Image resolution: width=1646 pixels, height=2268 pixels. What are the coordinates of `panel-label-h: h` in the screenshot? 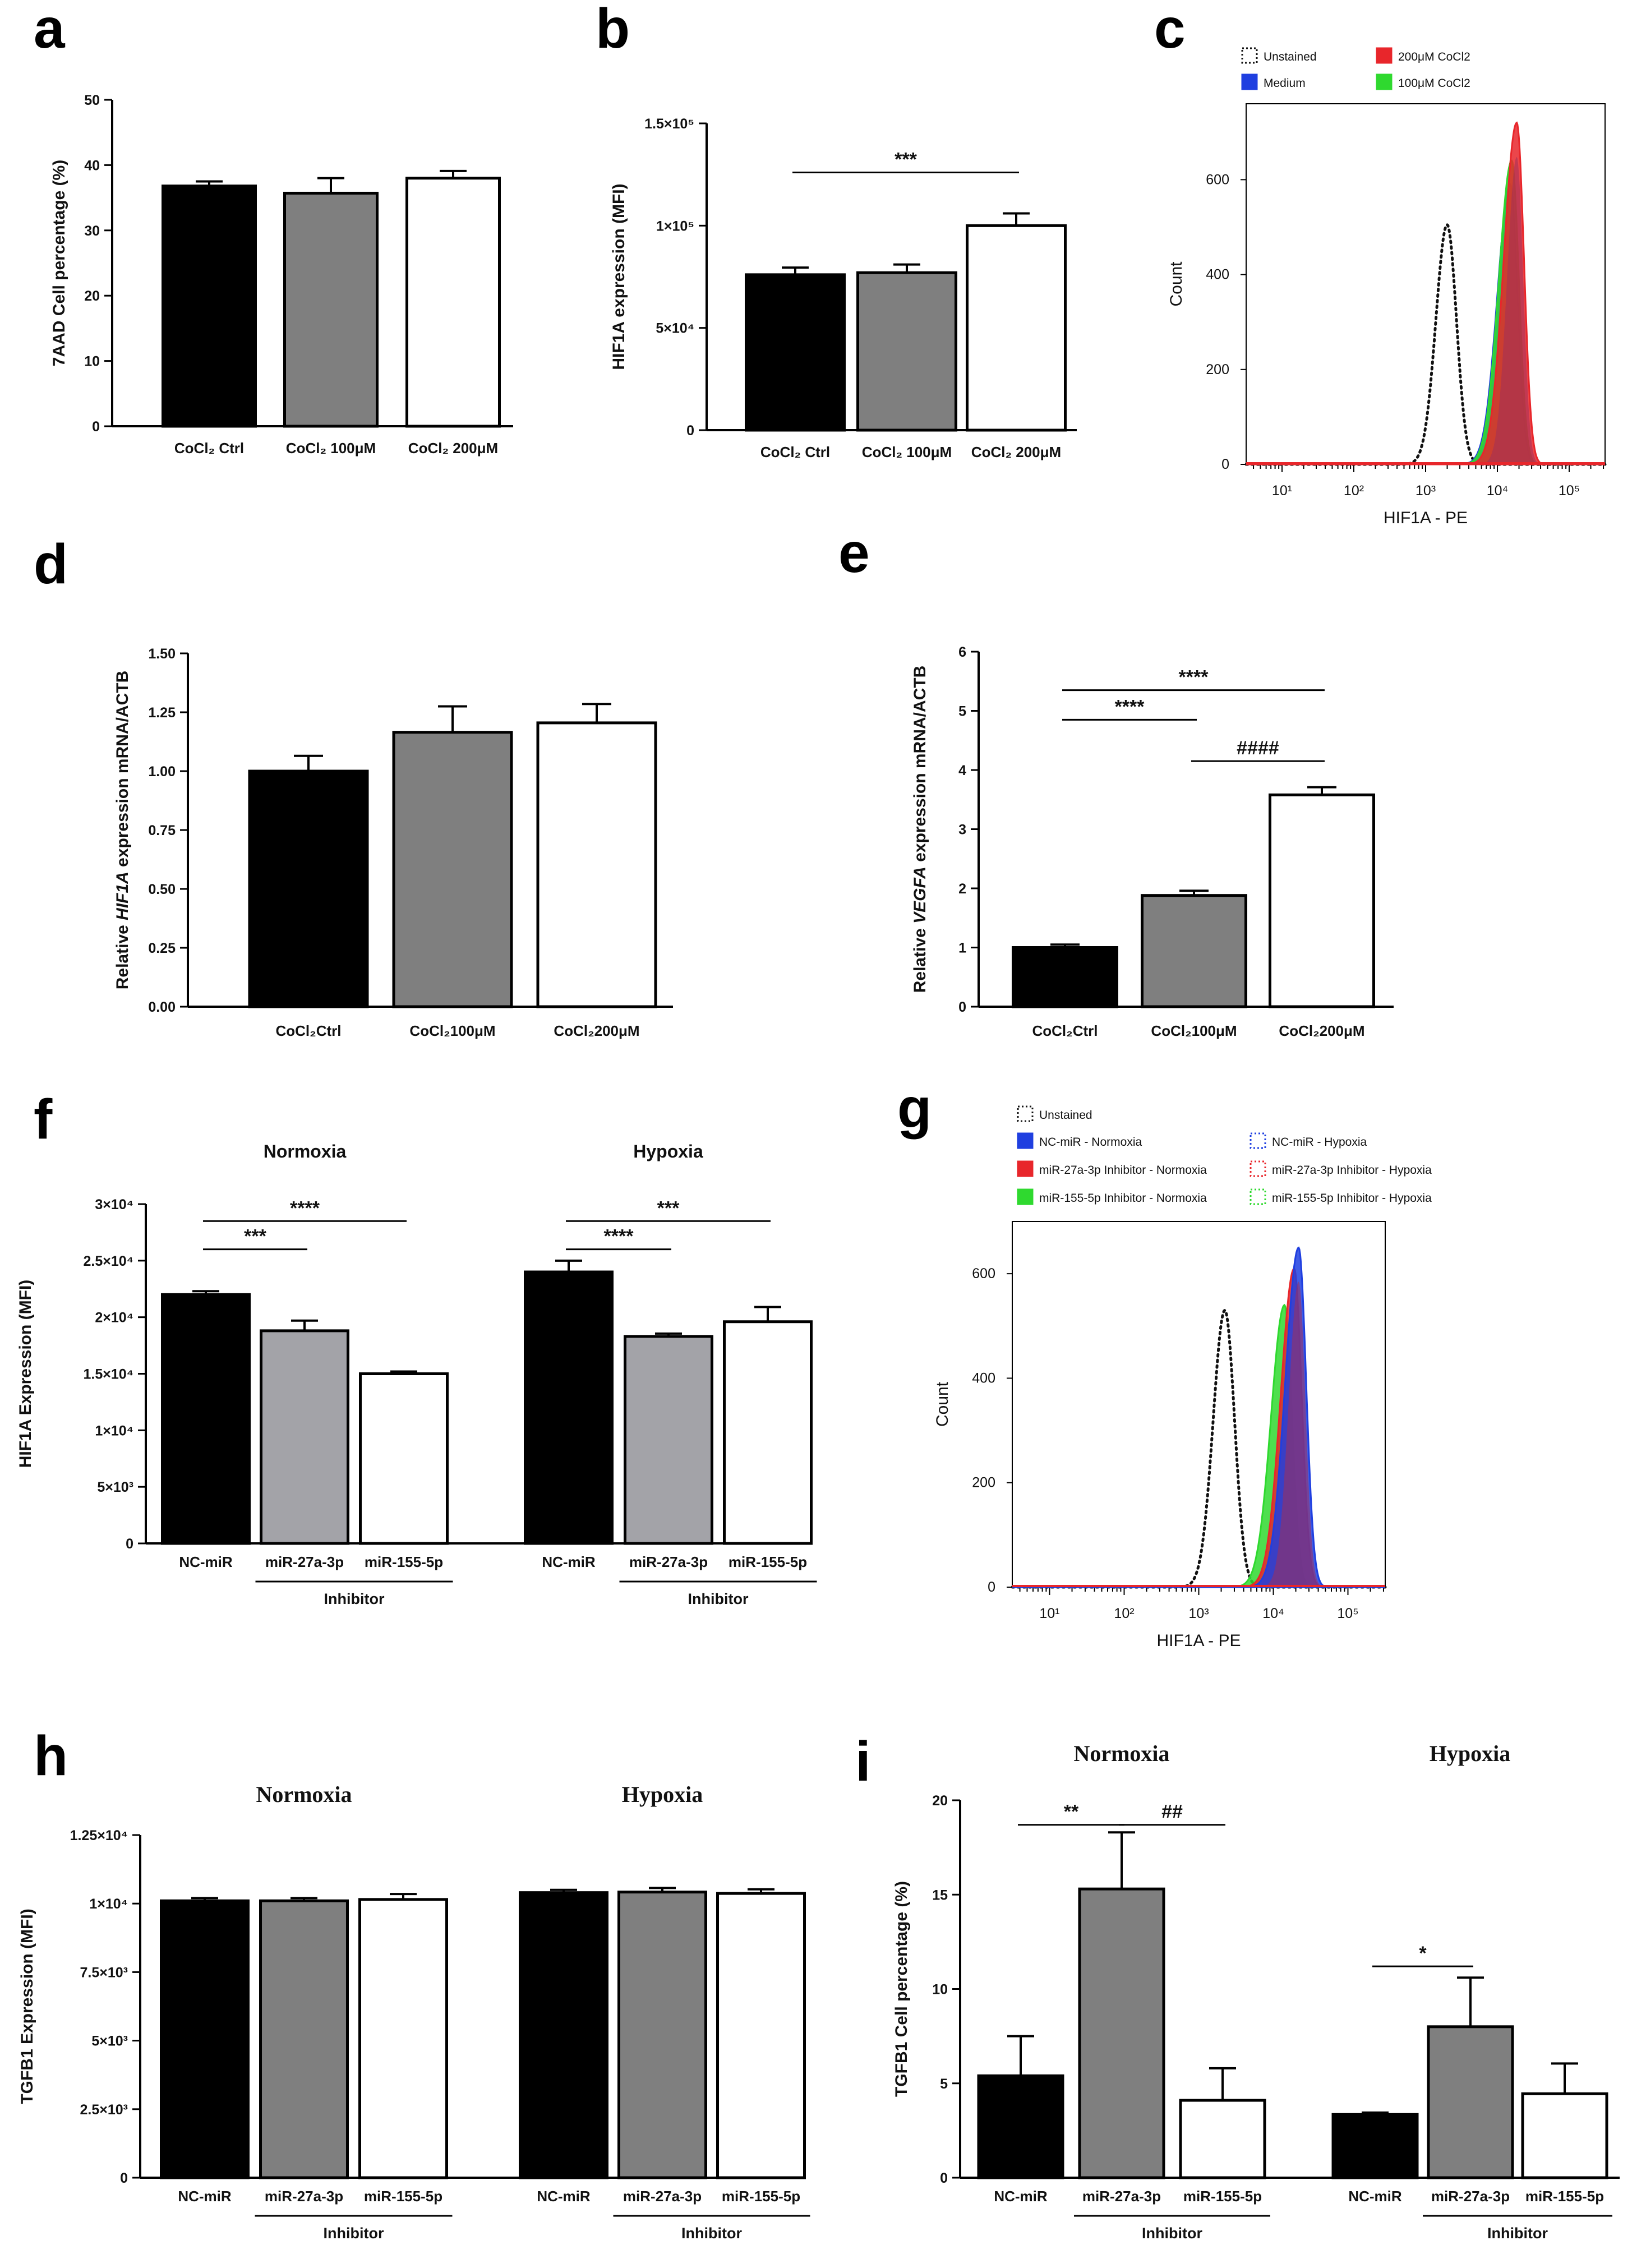 It's located at (51, 1756).